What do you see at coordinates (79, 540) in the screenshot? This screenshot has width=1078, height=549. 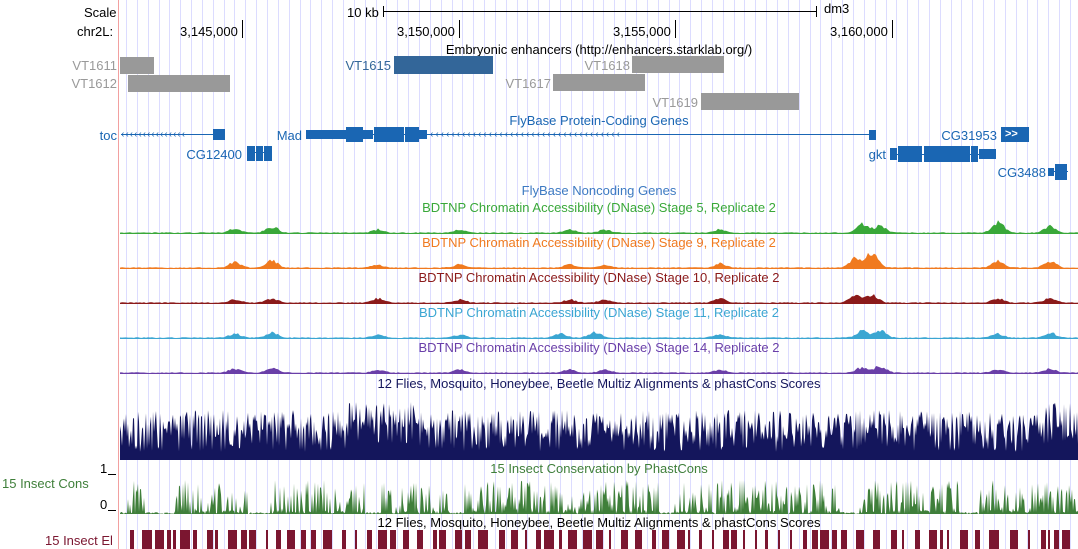 I see `insect-el-side-label: 15 Insect El` at bounding box center [79, 540].